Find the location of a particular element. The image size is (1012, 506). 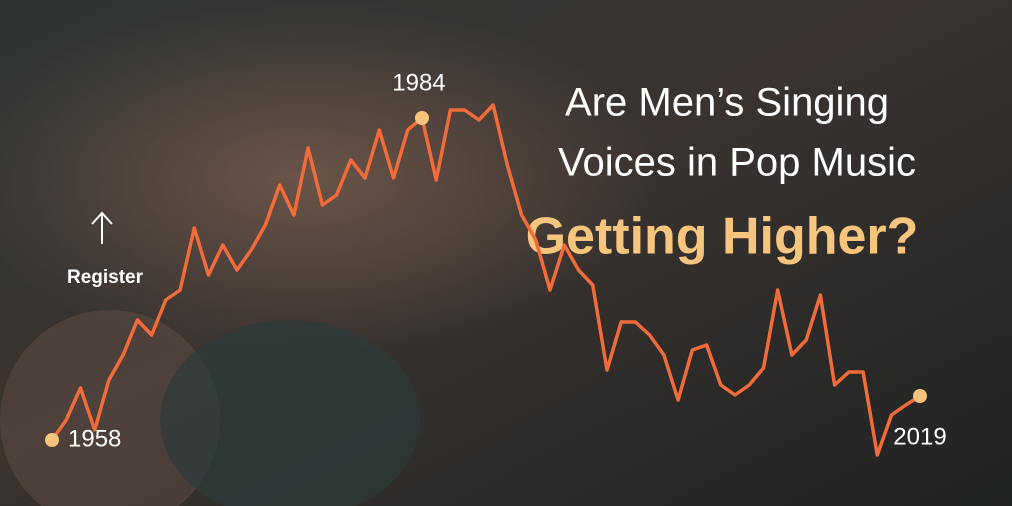

photo-hand is located at coordinates (110, 408).